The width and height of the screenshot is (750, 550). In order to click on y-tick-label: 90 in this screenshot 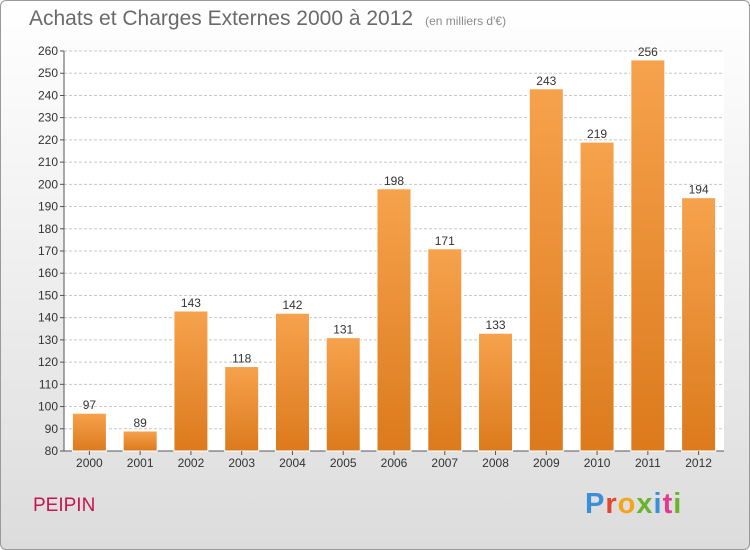, I will do `click(52, 429)`.